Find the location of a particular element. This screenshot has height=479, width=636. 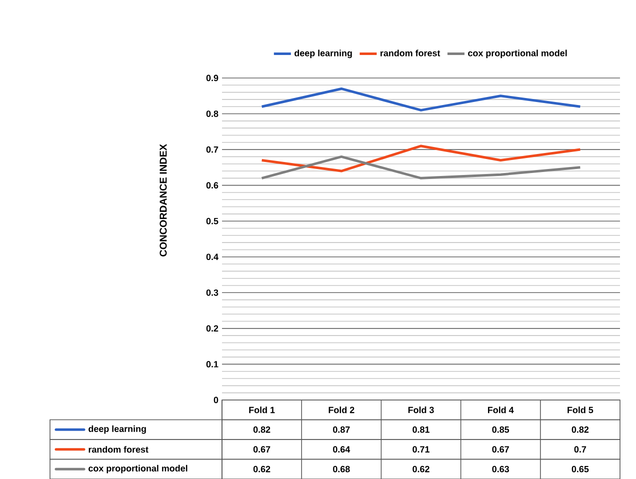

y-tick-label: 0.3 is located at coordinates (212, 292).